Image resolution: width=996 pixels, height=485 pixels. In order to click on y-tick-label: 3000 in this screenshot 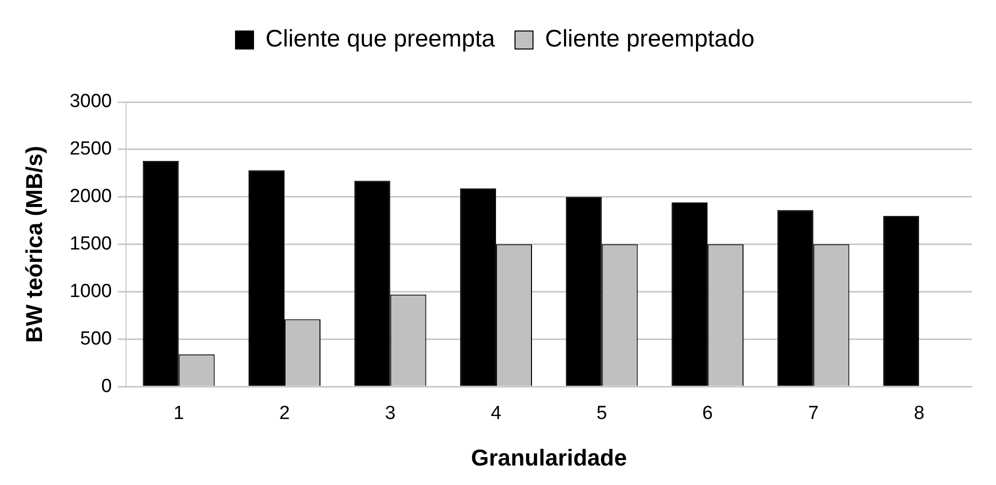, I will do `click(91, 101)`.